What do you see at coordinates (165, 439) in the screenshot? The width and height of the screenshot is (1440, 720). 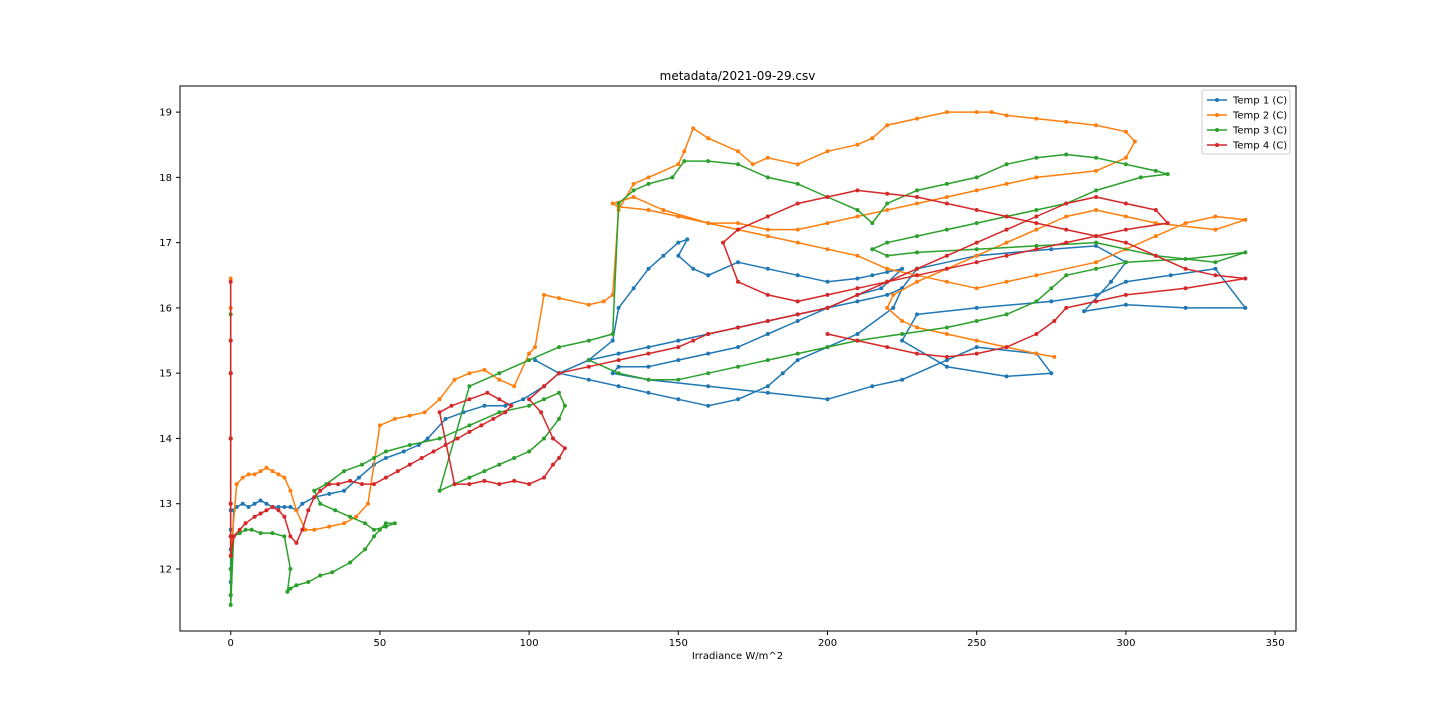 I see `y-tick-label: 14` at bounding box center [165, 439].